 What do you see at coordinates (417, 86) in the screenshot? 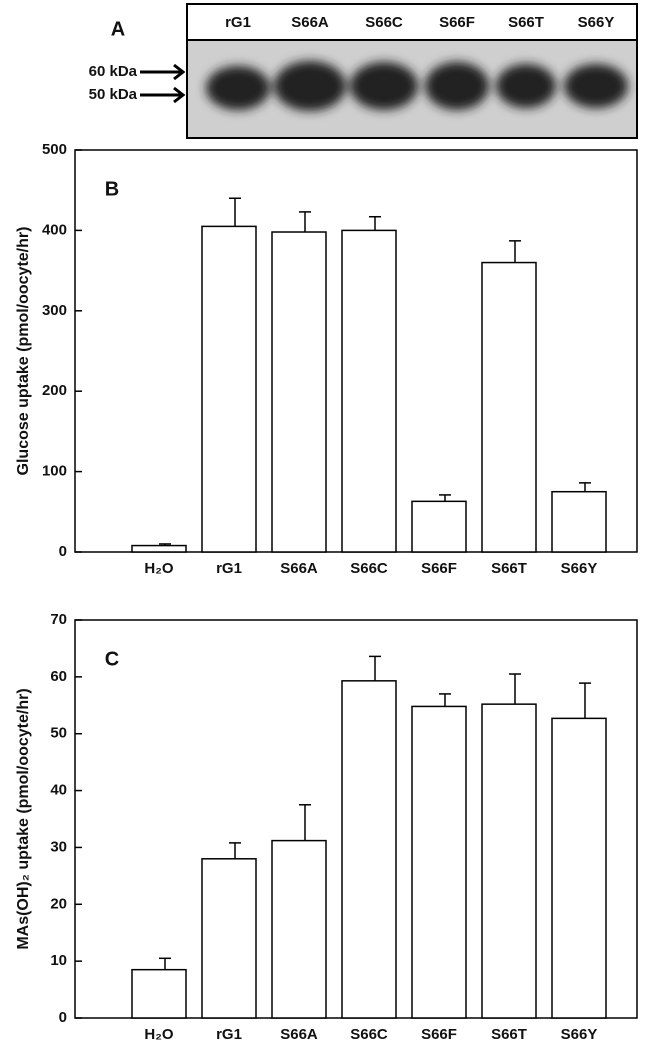
I see `bands` at bounding box center [417, 86].